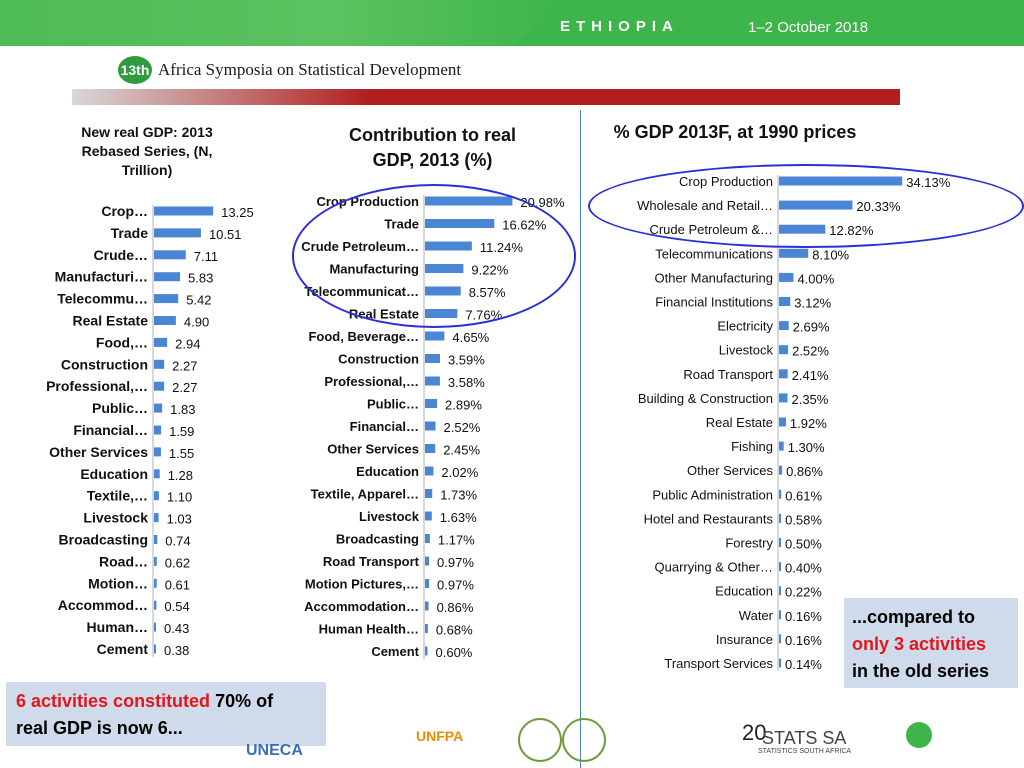 This screenshot has height=768, width=1024. What do you see at coordinates (804, 738) in the screenshot?
I see `statssa-logo: STATS SA` at bounding box center [804, 738].